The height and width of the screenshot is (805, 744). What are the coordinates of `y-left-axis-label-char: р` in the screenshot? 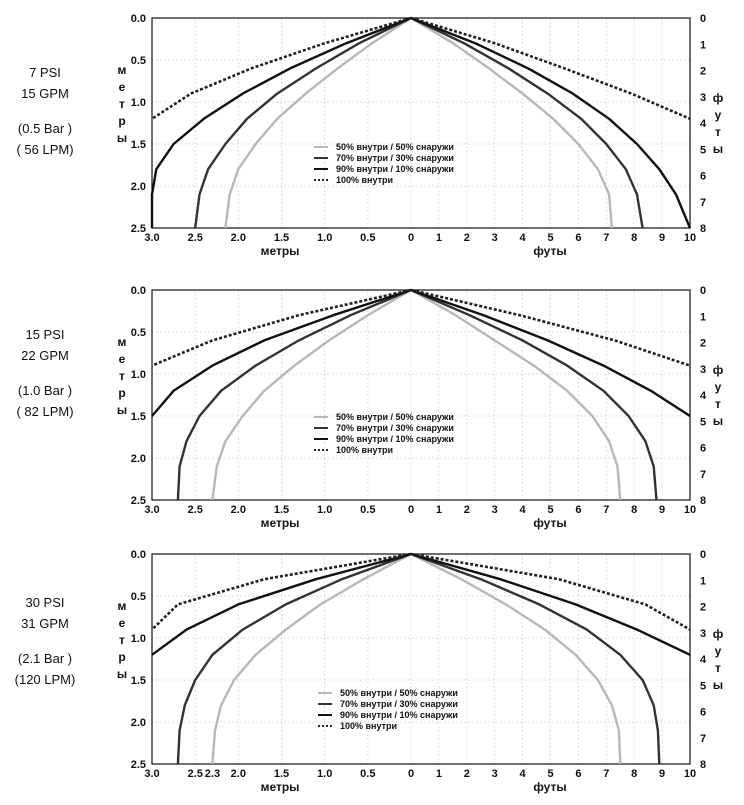 It's located at (121, 657).